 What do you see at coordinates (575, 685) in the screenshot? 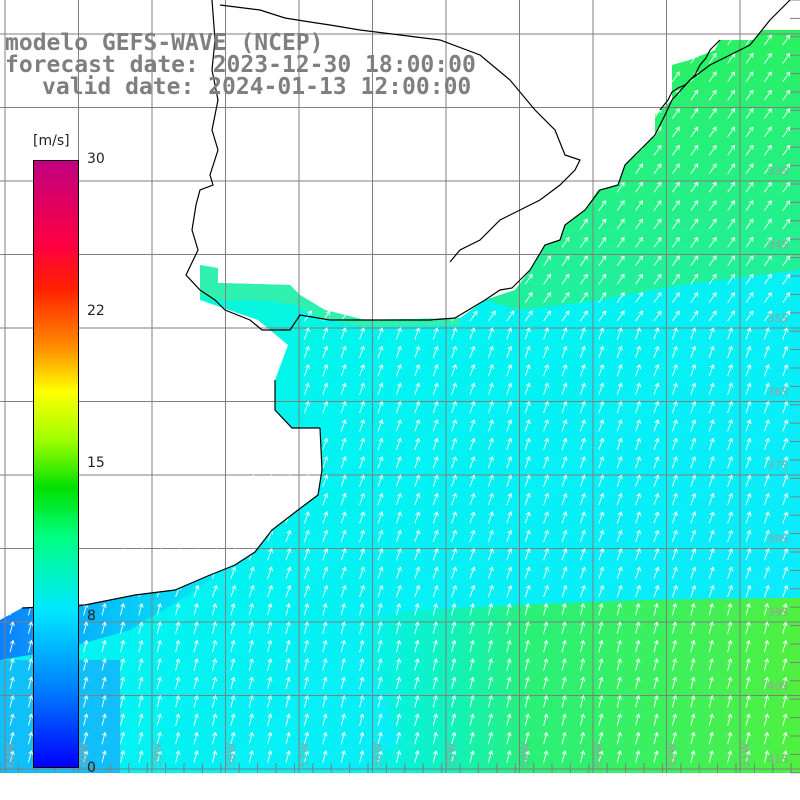
I see `sea-south-green` at bounding box center [575, 685].